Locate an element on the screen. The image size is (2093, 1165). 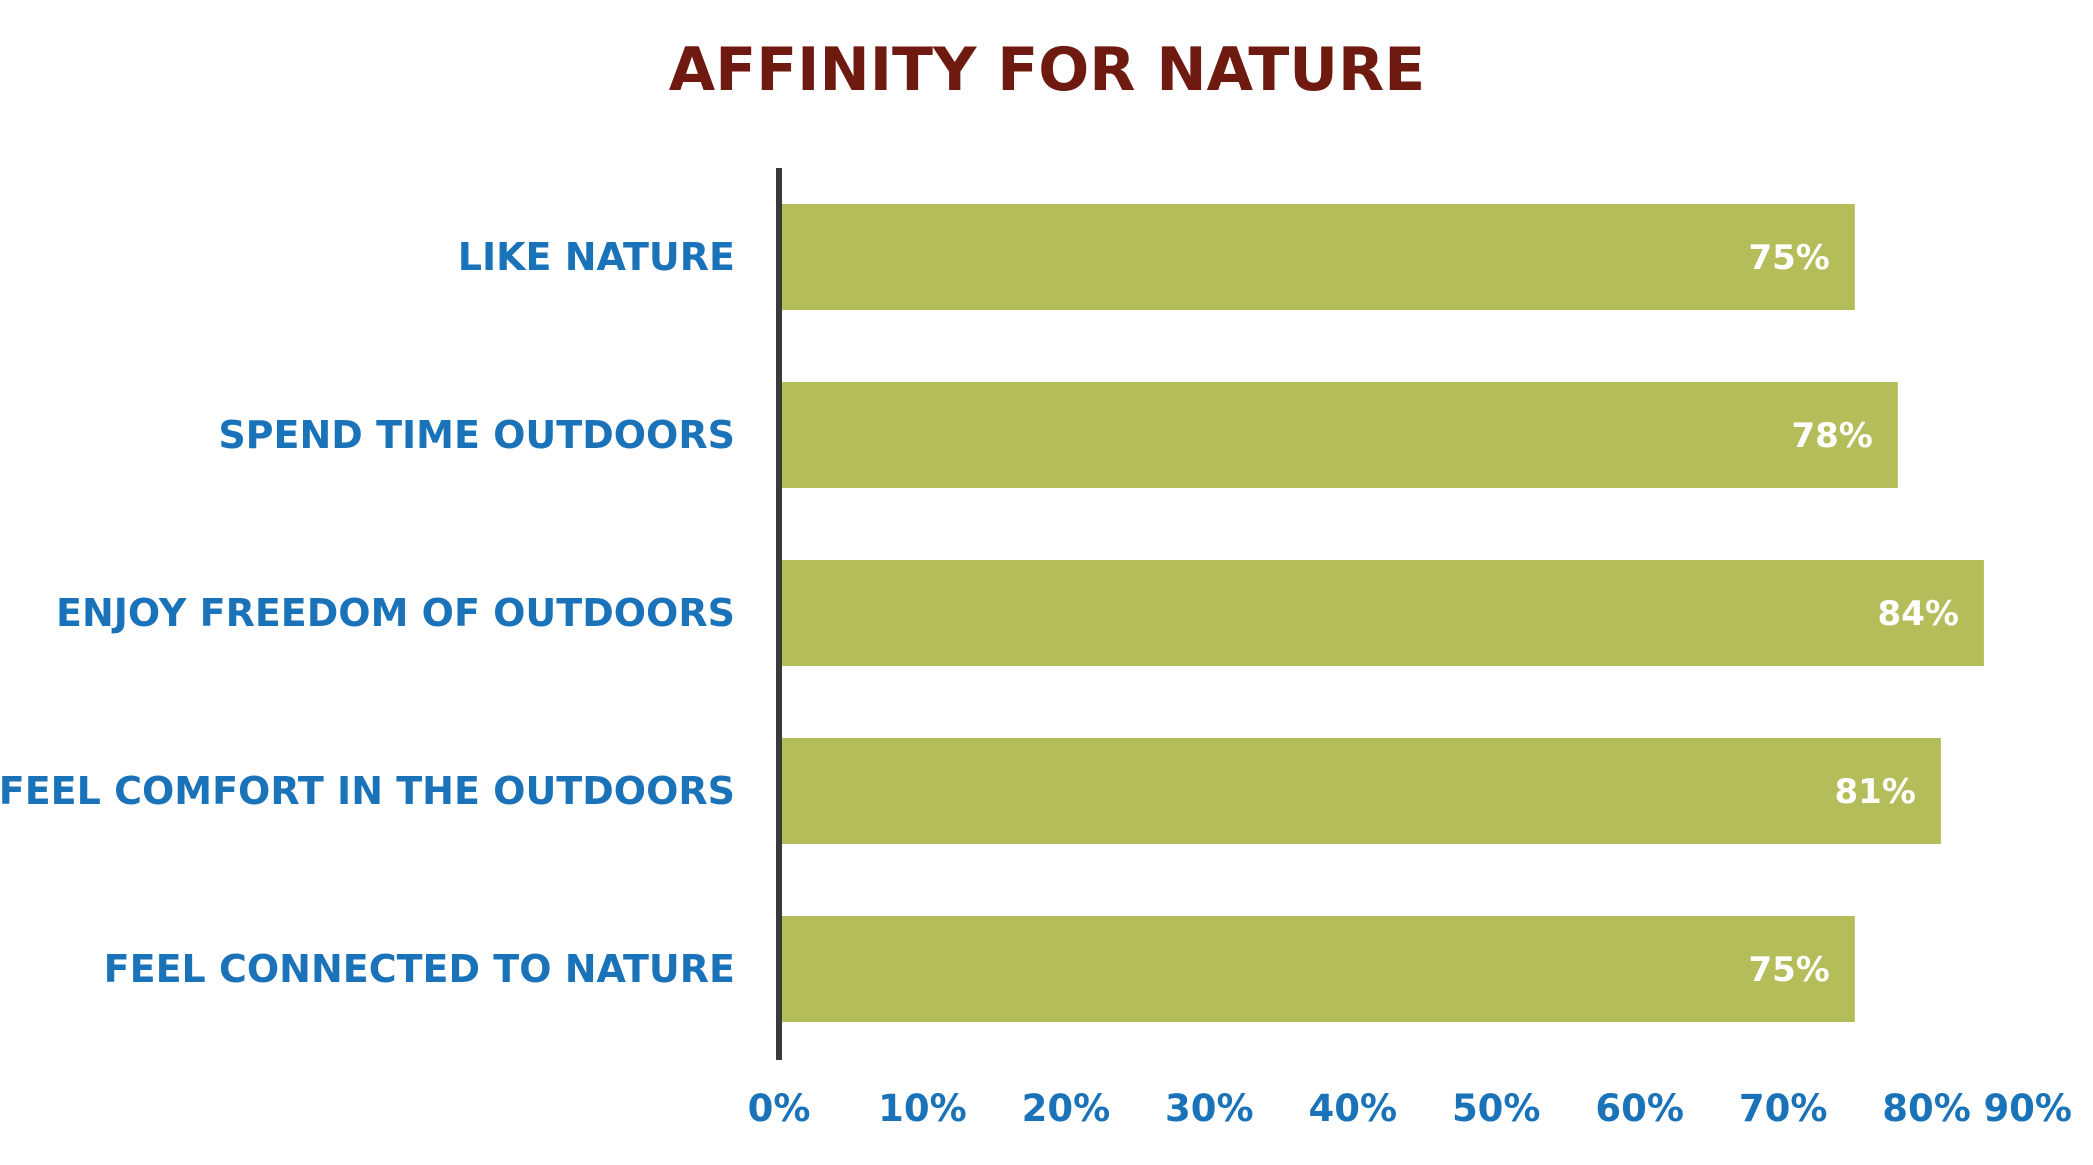
category-label: FEEL CONNECTED TO NATURE is located at coordinates (419, 969).